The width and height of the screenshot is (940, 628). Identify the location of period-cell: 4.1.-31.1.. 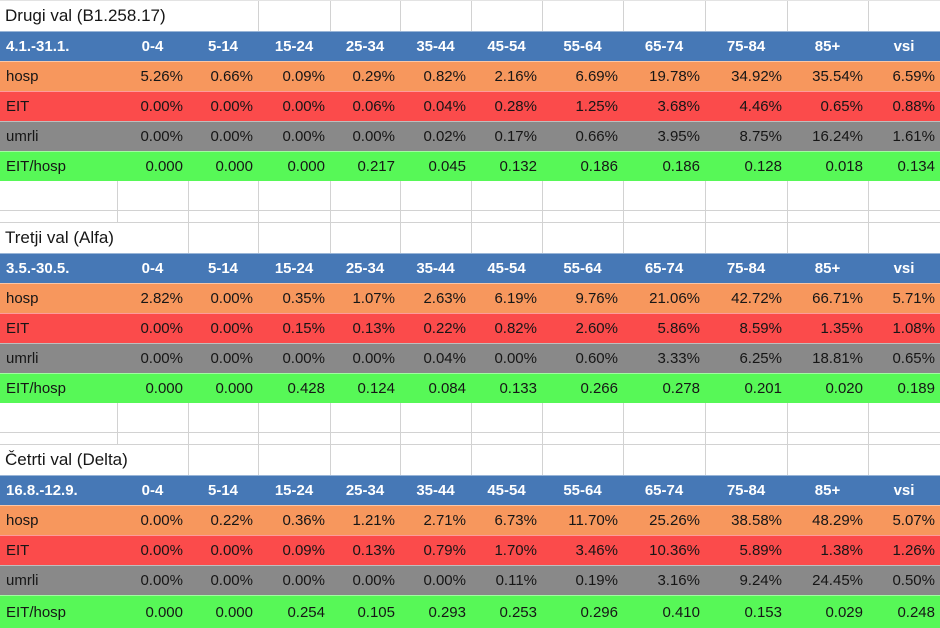
(38, 46).